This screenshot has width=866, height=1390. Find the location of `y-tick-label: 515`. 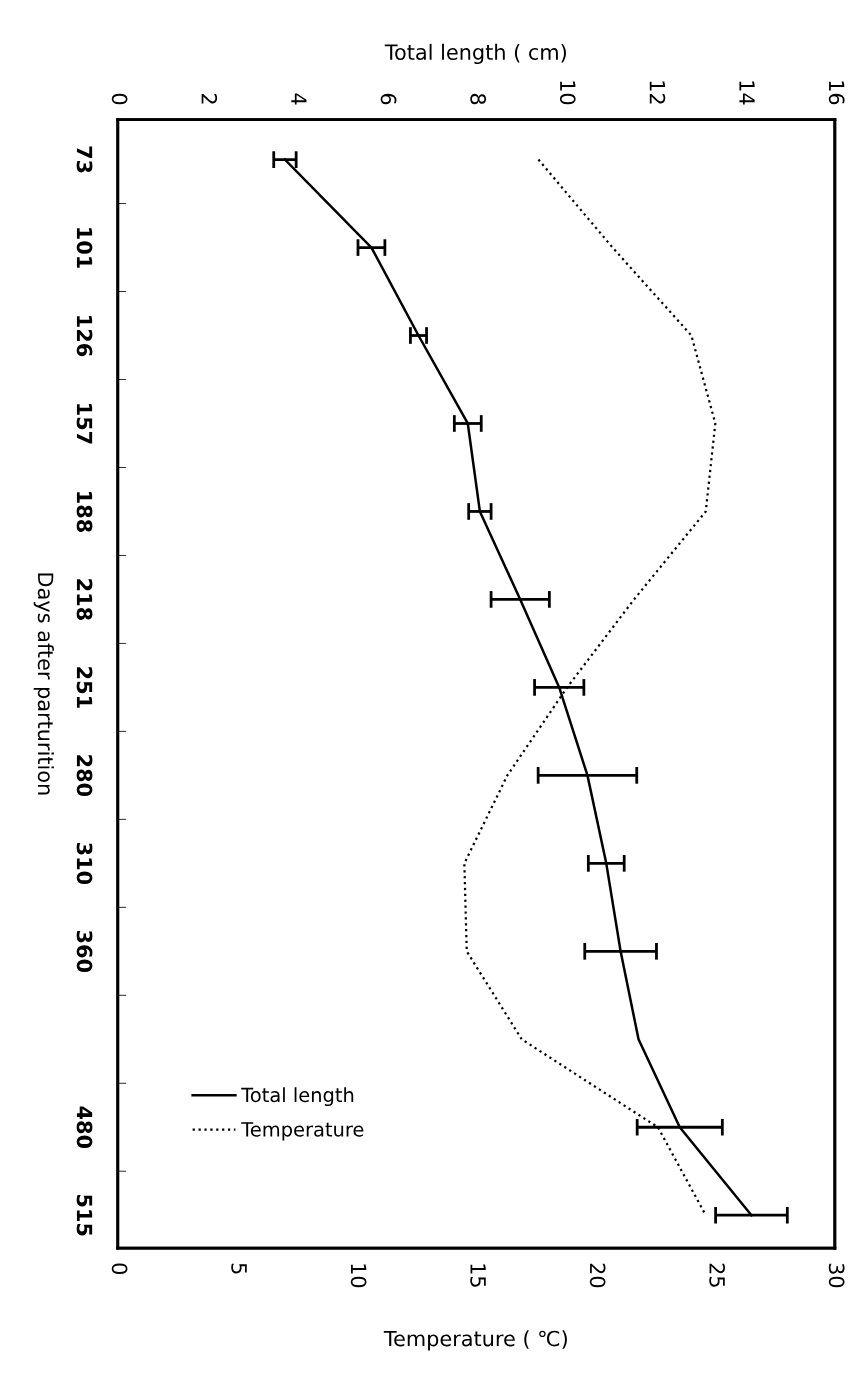

y-tick-label: 515 is located at coordinates (84, 1215).